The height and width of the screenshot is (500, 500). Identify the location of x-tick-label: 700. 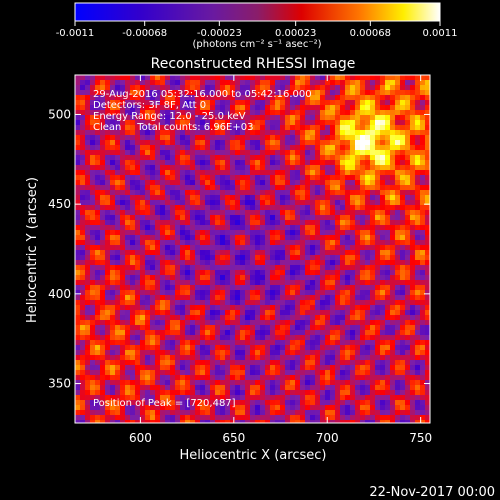
(327, 438).